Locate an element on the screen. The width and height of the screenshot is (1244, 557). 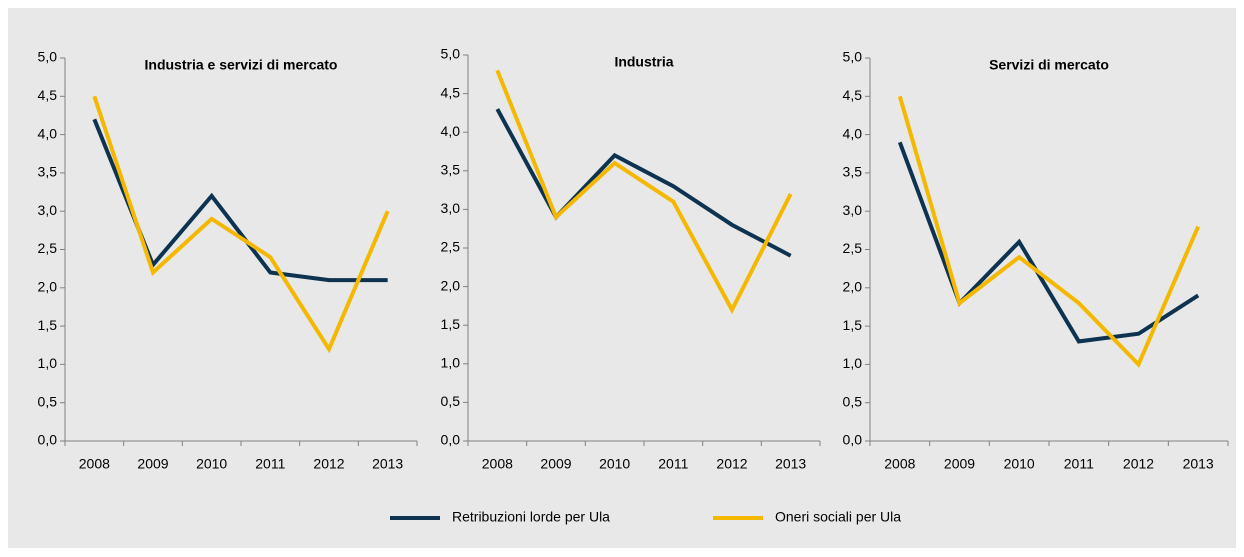
legend-label: Oneri sociali per Ula is located at coordinates (838, 517).